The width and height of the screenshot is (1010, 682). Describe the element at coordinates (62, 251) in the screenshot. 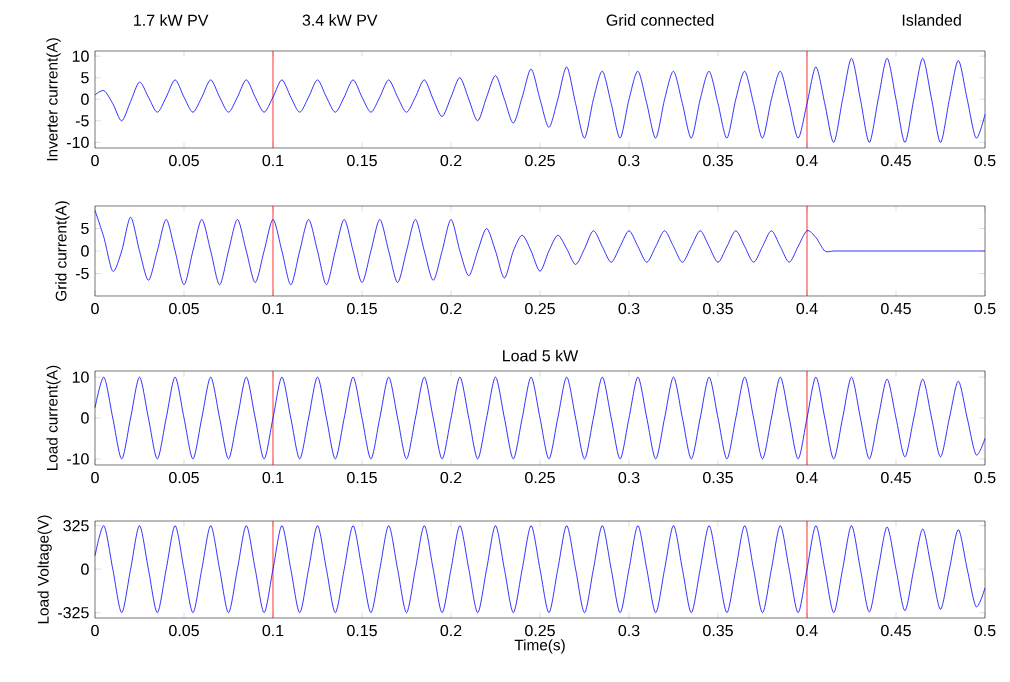

I see `y-axis-title: Grid current(A)` at that location.